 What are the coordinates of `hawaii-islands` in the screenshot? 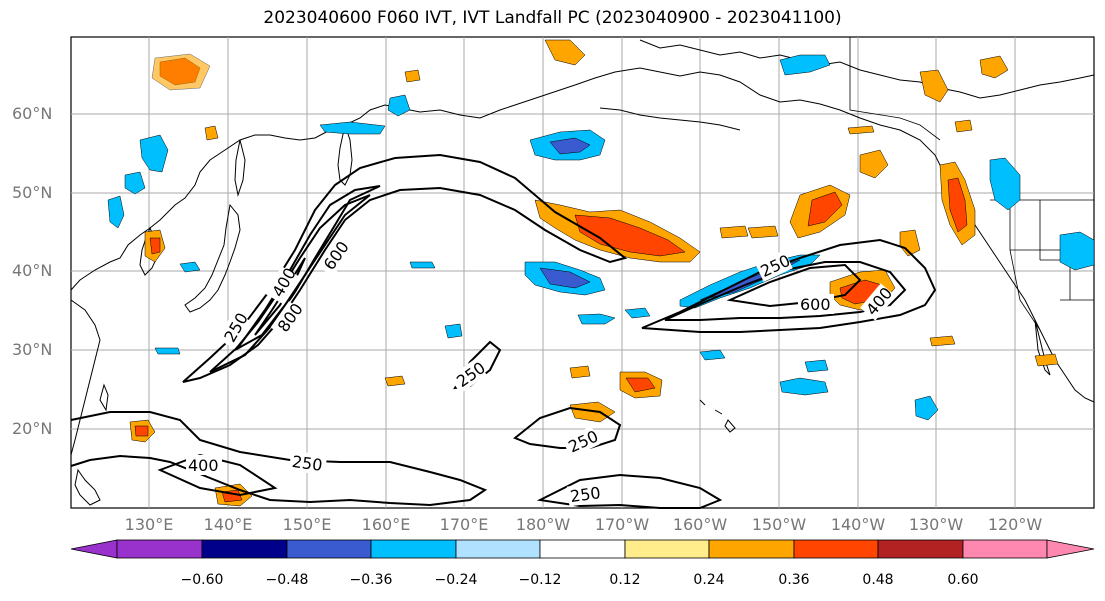 It's located at (717, 416).